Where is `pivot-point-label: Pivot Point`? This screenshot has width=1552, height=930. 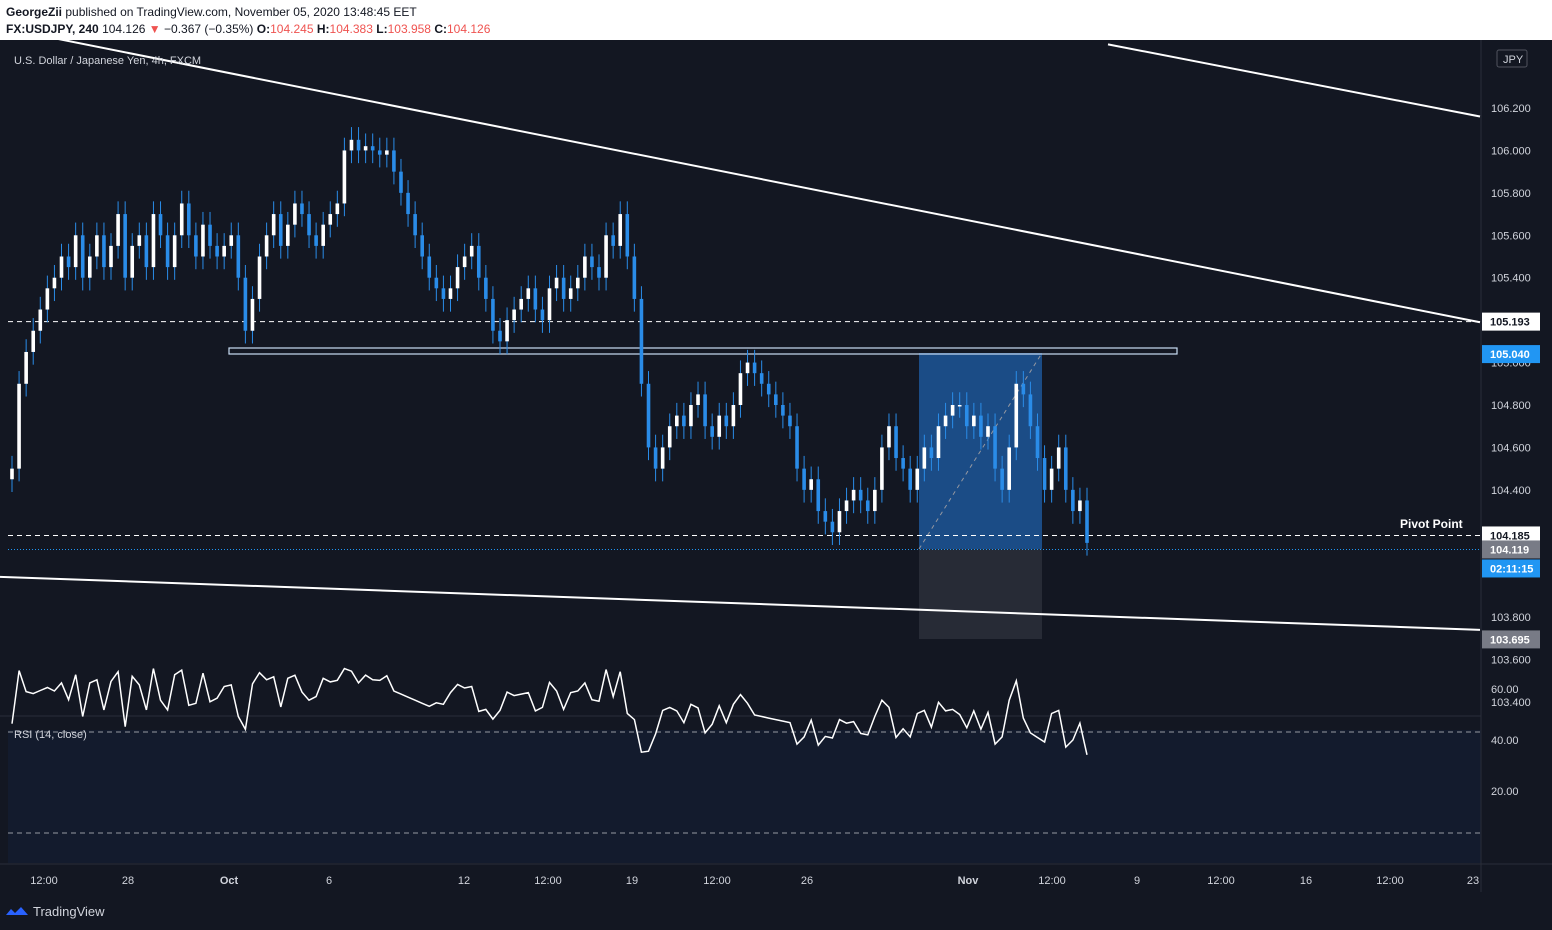 pivot-point-label: Pivot Point is located at coordinates (1431, 524).